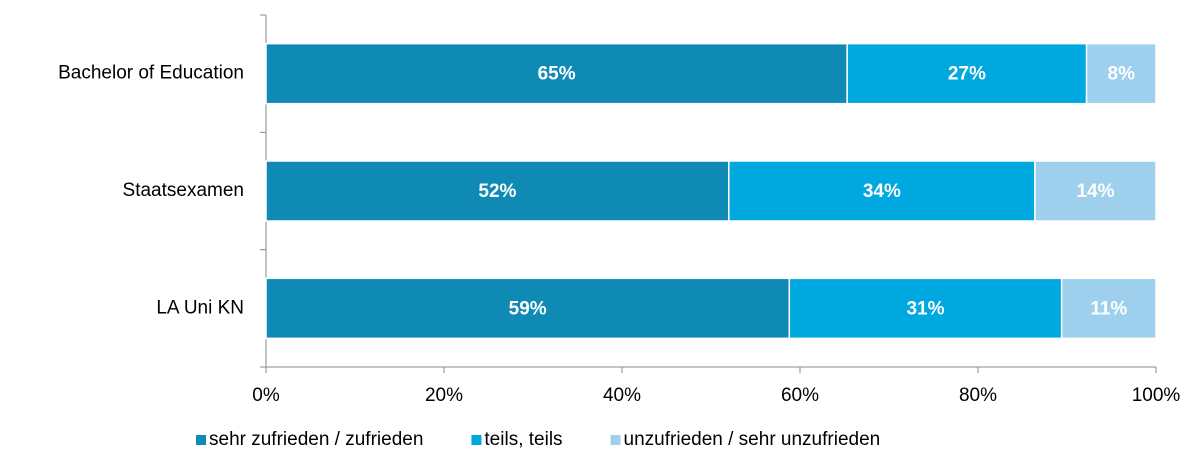  I want to click on value-label: 11%, so click(1108, 308).